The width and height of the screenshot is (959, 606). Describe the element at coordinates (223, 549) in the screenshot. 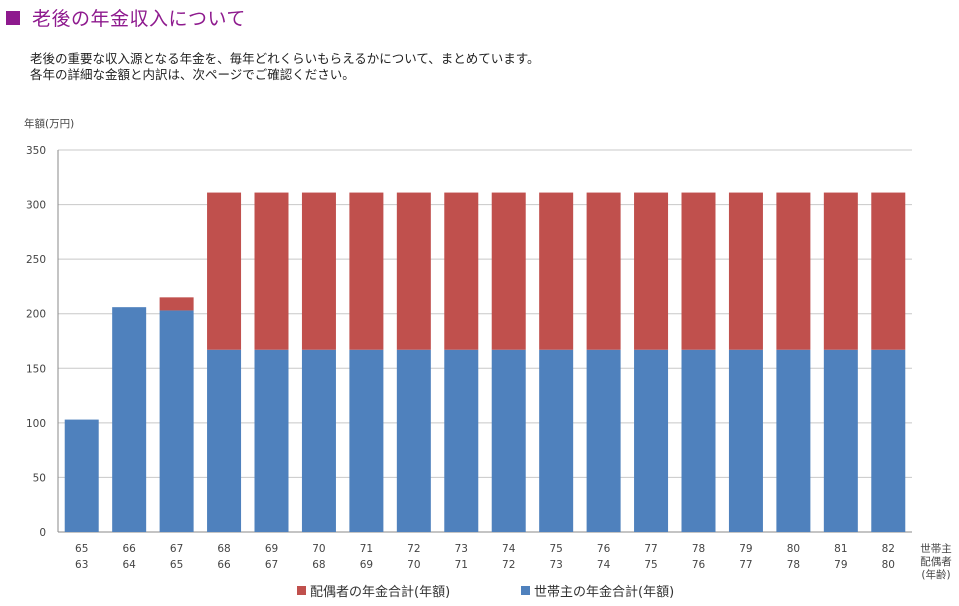

I see `x-tick-householder-age: 68` at that location.